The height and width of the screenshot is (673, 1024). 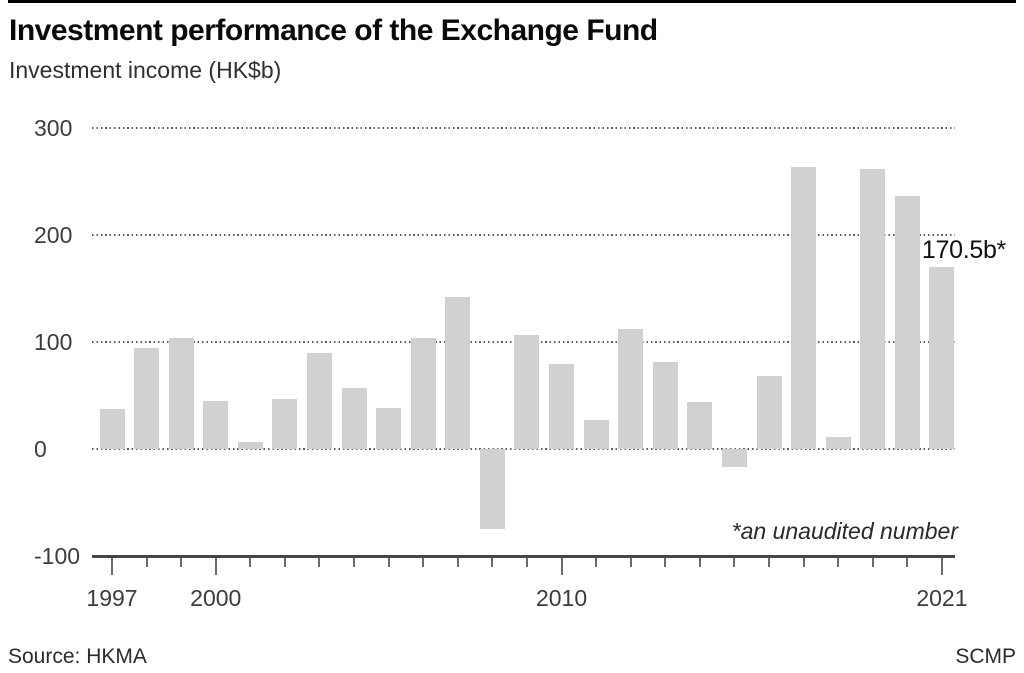 What do you see at coordinates (77, 656) in the screenshot?
I see `source-label: Source: HKMA` at bounding box center [77, 656].